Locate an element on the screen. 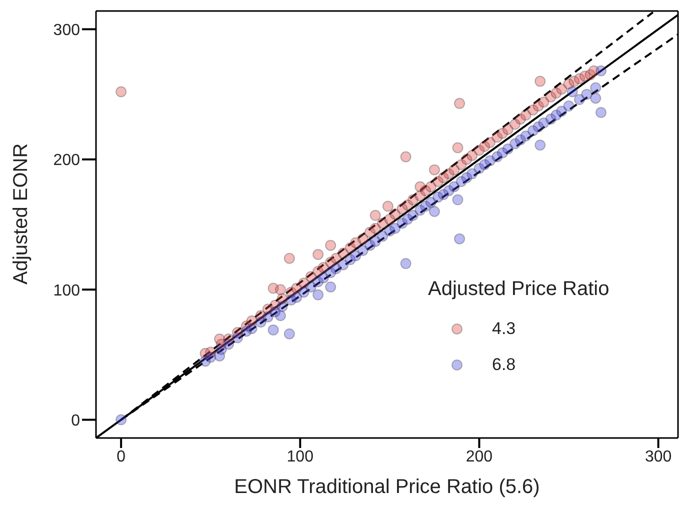 The height and width of the screenshot is (509, 689). y-tick-label: 300 is located at coordinates (66, 30).